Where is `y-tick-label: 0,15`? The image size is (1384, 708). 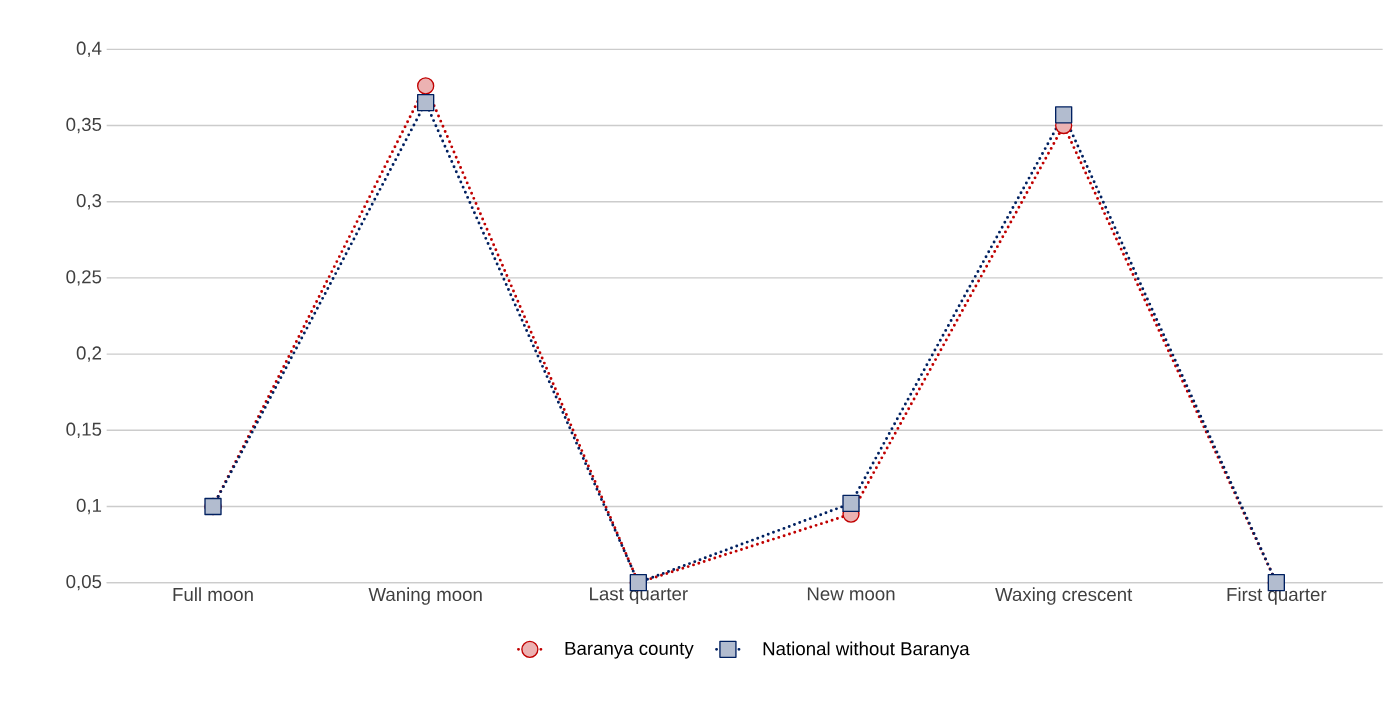
y-tick-label: 0,15 is located at coordinates (84, 430).